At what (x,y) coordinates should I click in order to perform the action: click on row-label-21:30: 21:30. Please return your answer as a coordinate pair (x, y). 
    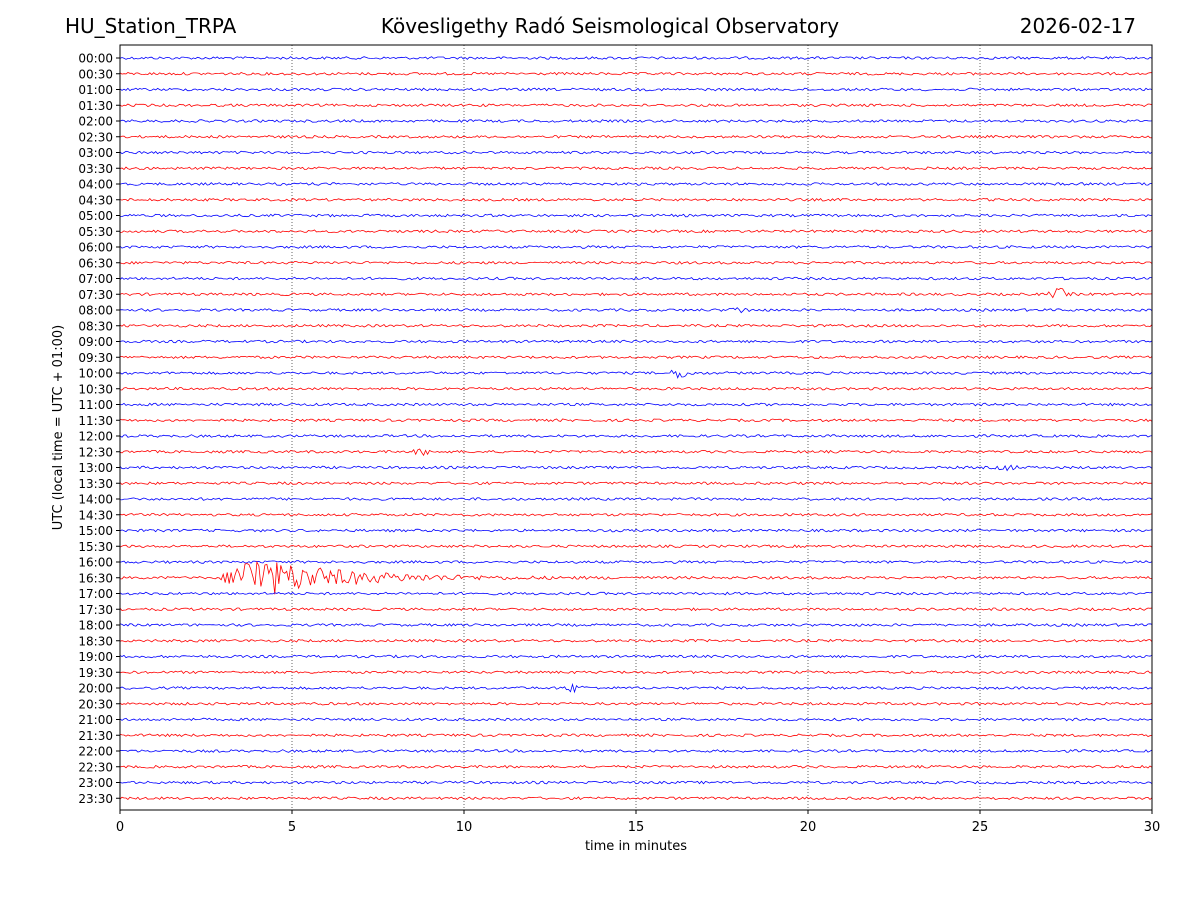
    Looking at the image, I should click on (95, 736).